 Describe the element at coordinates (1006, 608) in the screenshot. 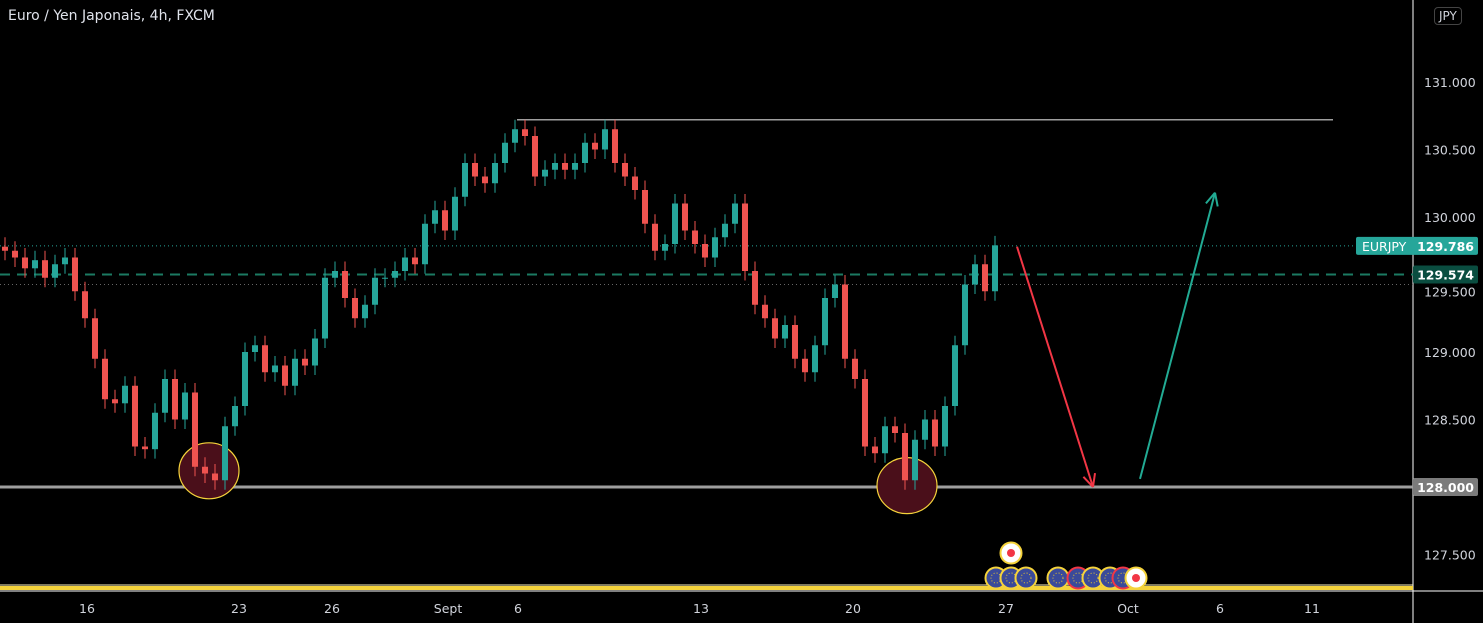

I see `x-tick-label: 27` at that location.